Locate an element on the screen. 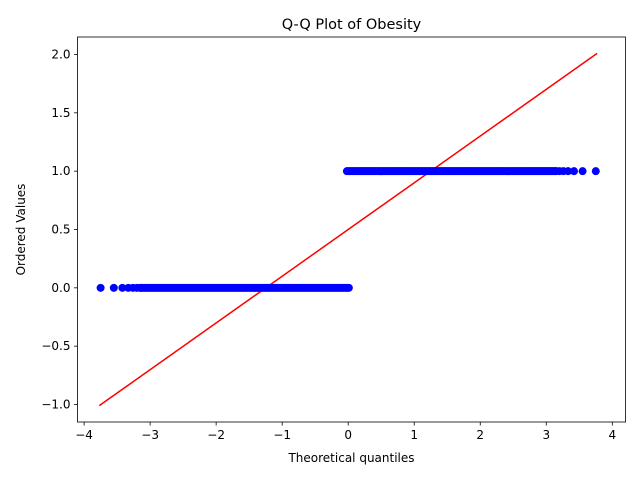 This screenshot has height=480, width=640. x-tick-label: −1 is located at coordinates (282, 435).